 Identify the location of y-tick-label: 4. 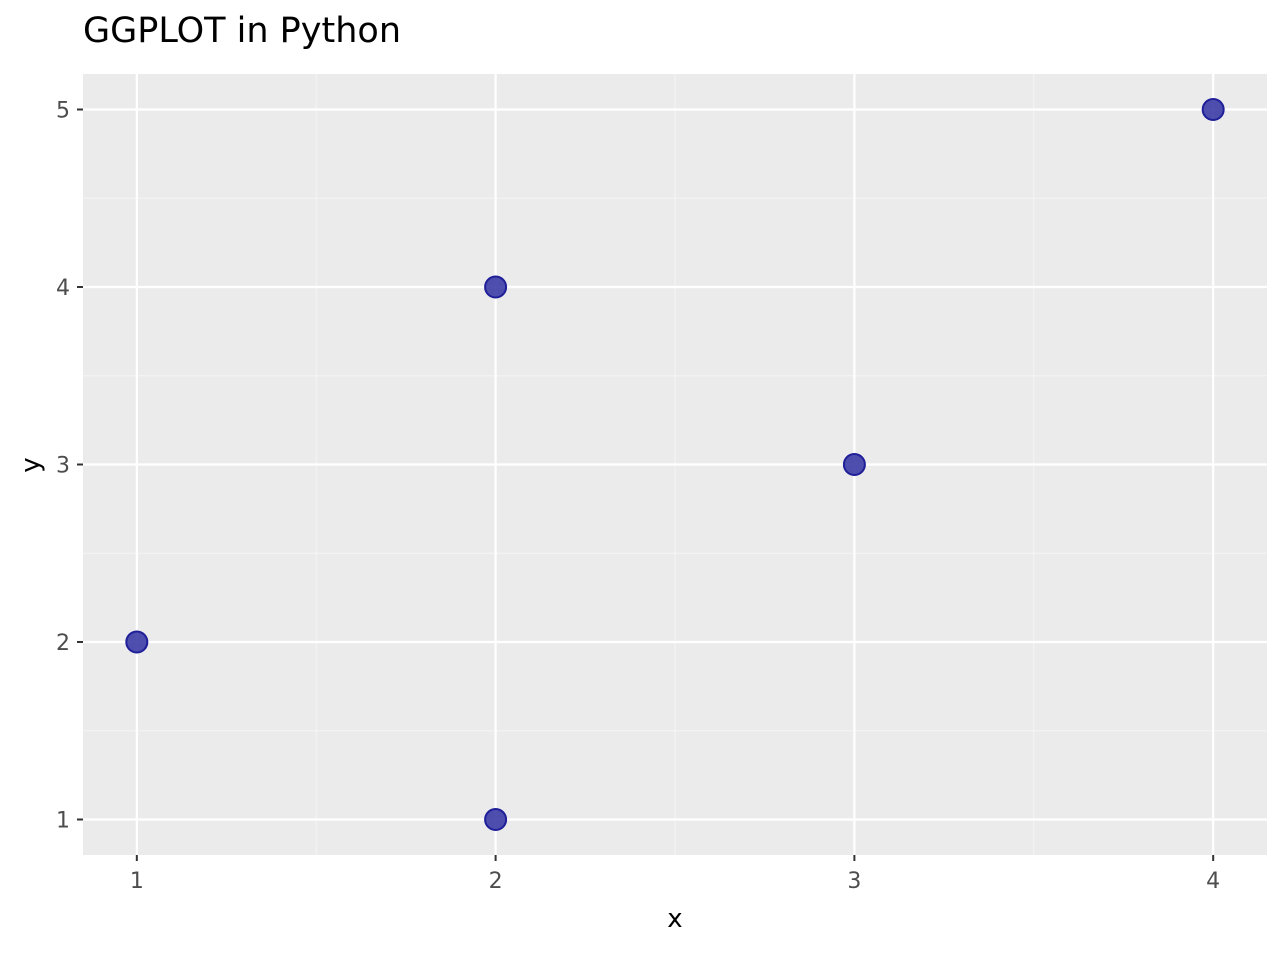
(63, 288).